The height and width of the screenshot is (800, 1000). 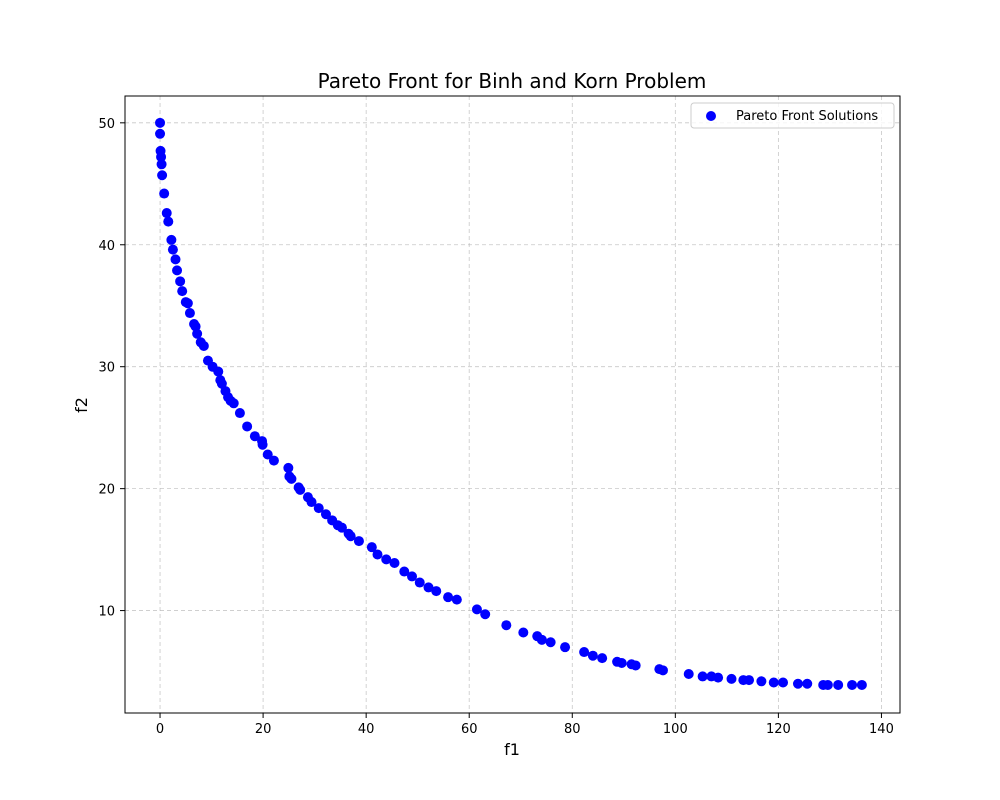 I want to click on x-tick-label: 60, so click(x=469, y=729).